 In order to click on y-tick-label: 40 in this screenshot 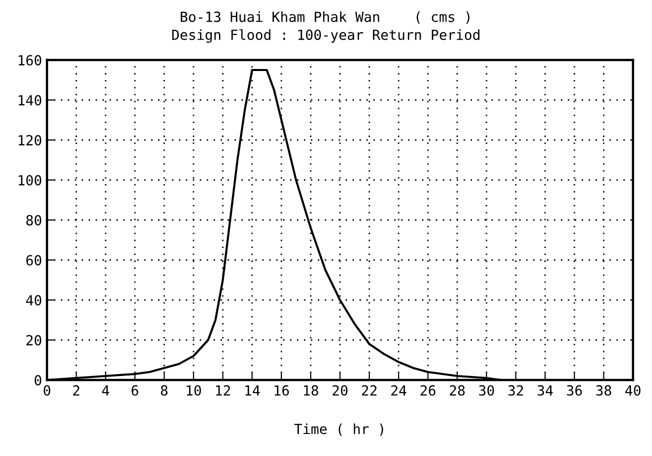, I will do `click(34, 300)`.